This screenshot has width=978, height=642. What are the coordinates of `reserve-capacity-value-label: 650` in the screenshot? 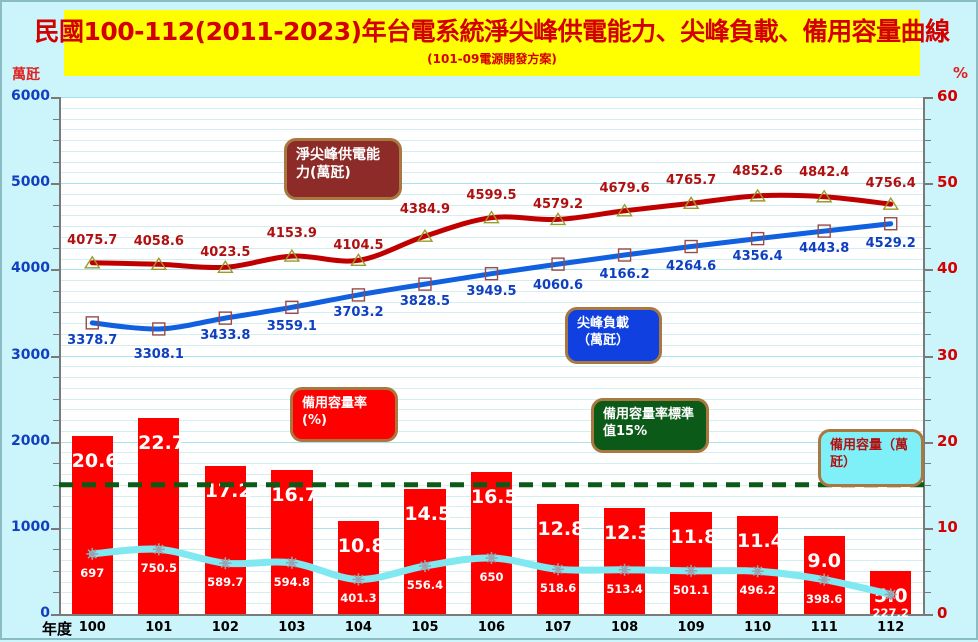 It's located at (491, 576).